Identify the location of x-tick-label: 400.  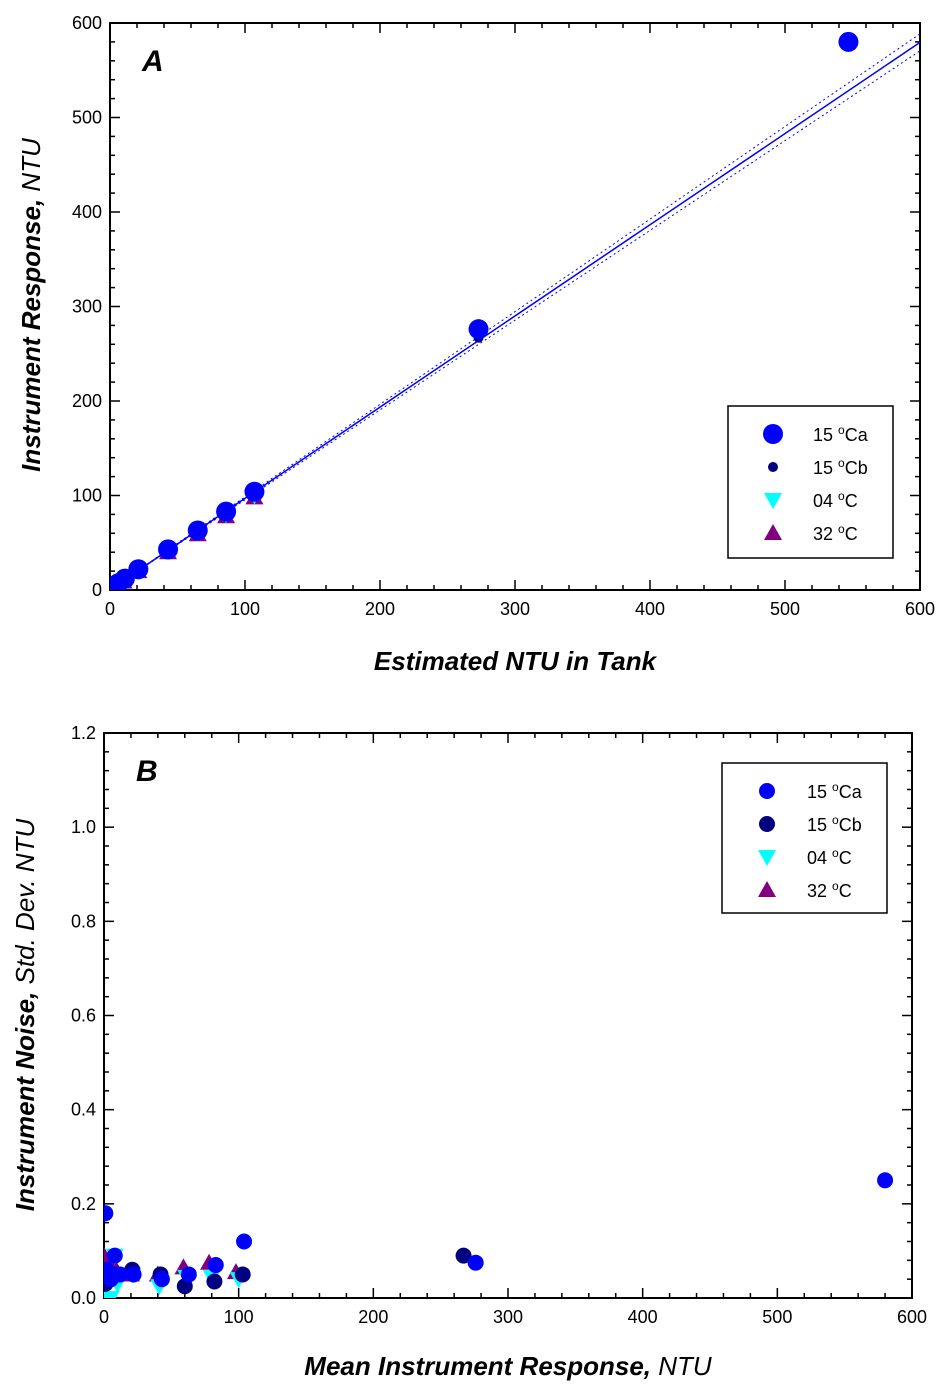
(650, 609).